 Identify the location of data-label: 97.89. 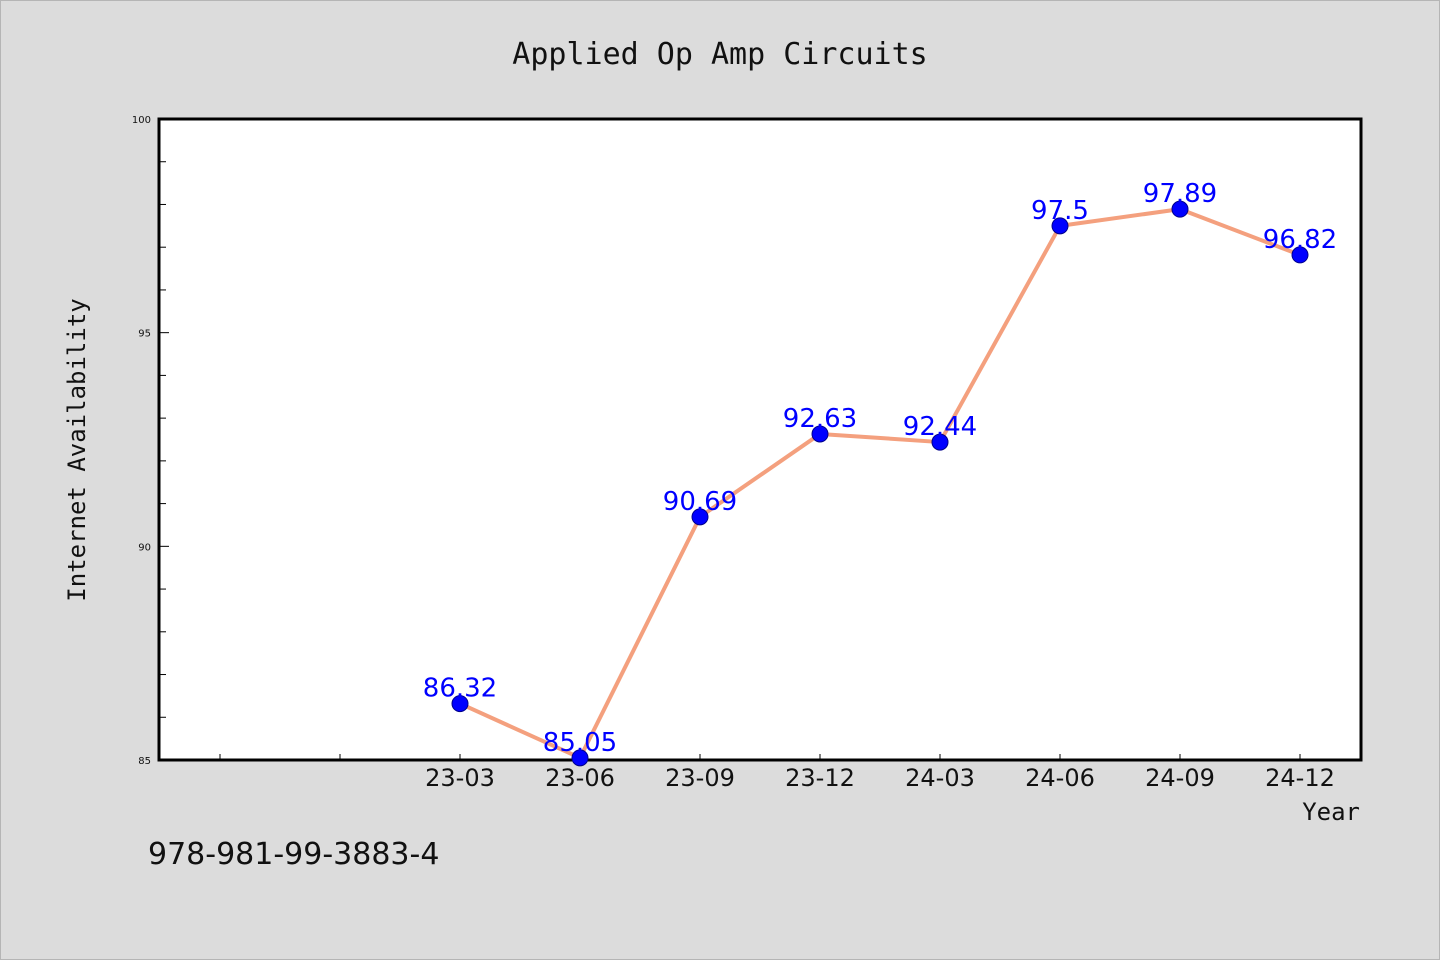
(1180, 194).